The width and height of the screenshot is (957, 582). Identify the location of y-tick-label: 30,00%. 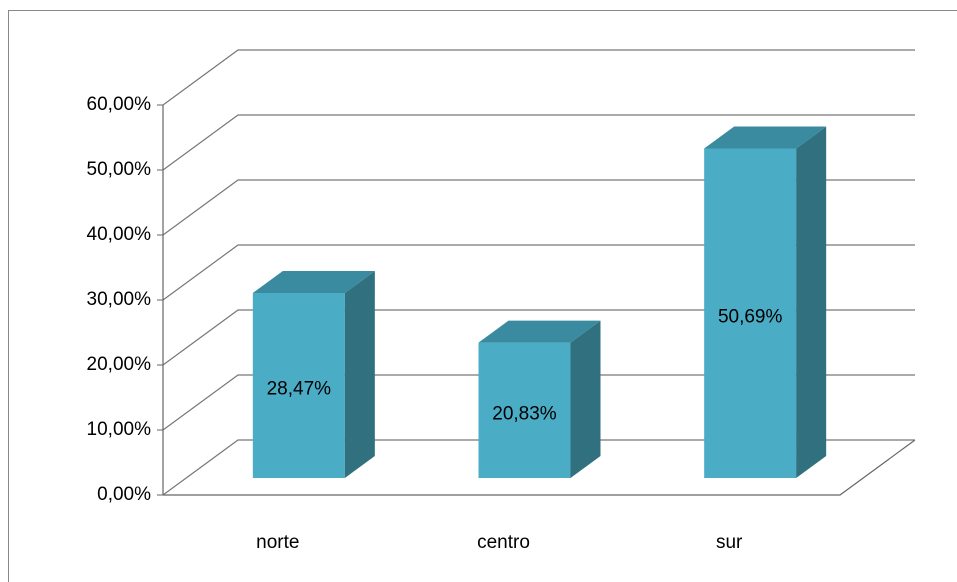
(119, 299).